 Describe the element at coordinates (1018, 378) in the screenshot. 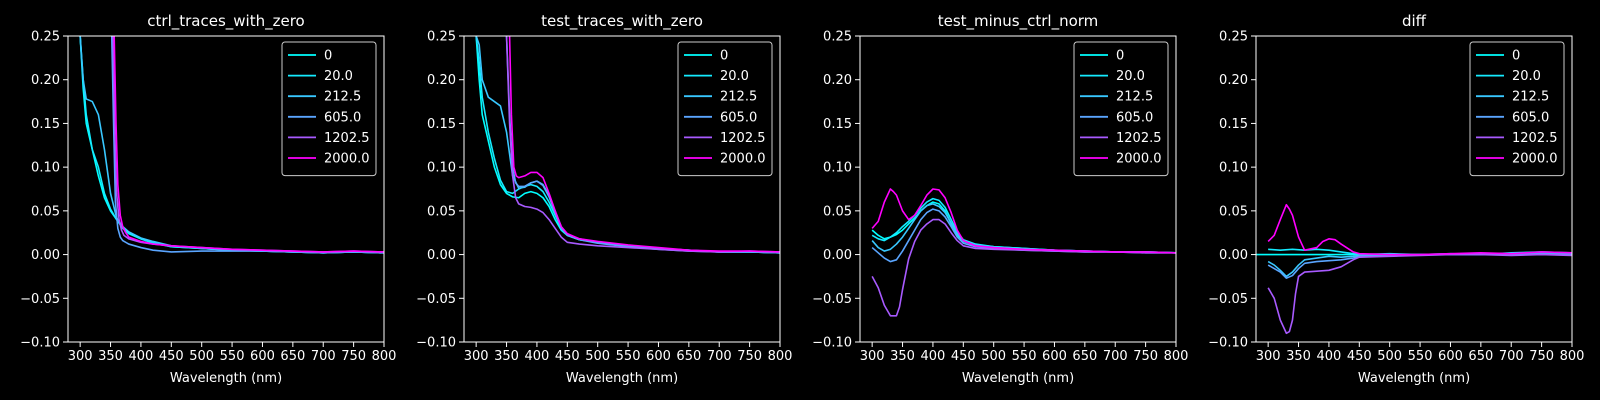

I see `x-axis-label: Wavelength (nm)` at that location.